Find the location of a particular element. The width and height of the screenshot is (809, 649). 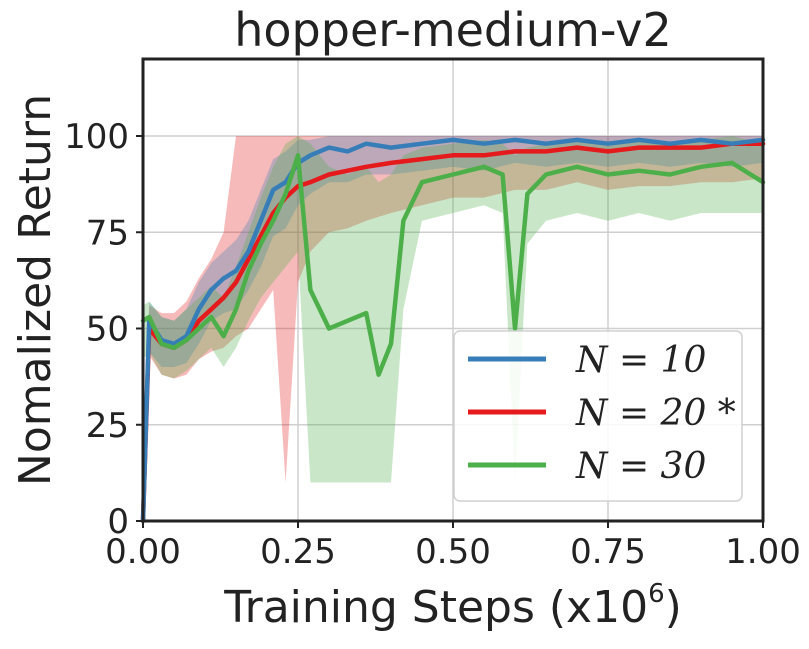

x-axis-label: Training Steps (x106) is located at coordinates (452, 606).